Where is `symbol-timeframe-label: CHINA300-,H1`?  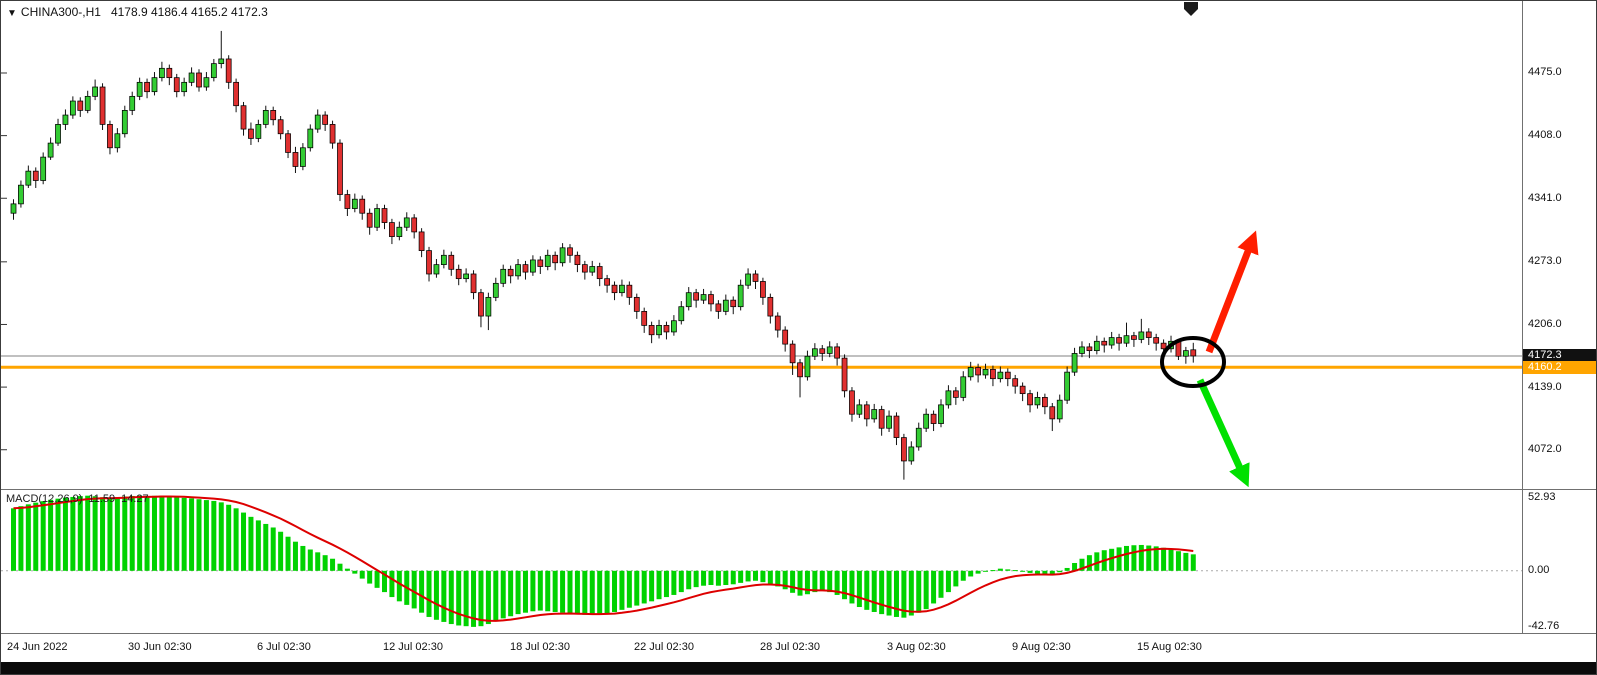
symbol-timeframe-label: CHINA300-,H1 is located at coordinates (60, 12).